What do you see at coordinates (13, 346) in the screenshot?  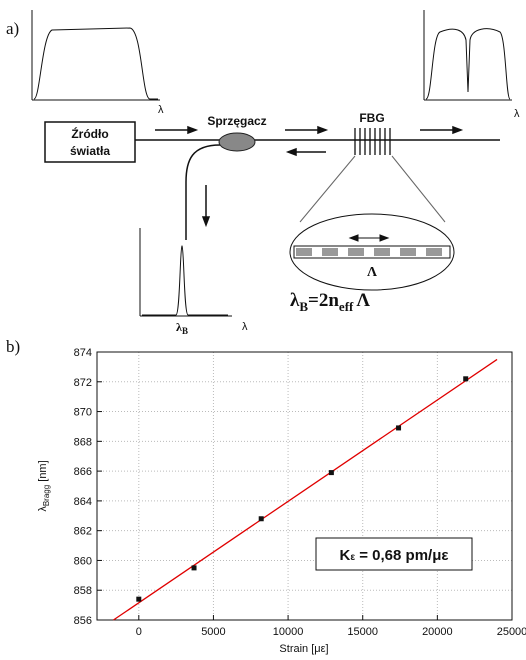 I see `panel-label: b)` at bounding box center [13, 346].